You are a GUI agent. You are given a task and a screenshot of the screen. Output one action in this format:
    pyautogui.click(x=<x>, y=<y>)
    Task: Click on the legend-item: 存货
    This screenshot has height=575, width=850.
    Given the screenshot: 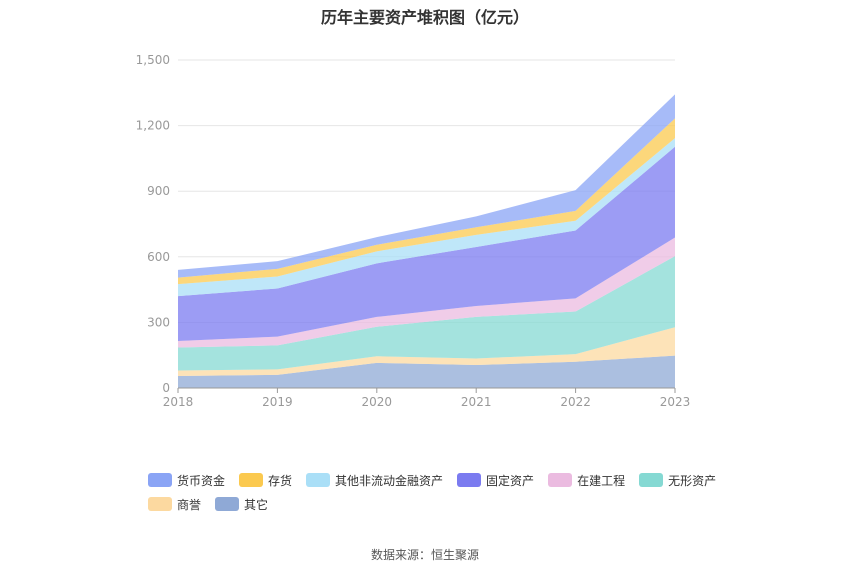 What is the action you would take?
    pyautogui.click(x=265, y=480)
    